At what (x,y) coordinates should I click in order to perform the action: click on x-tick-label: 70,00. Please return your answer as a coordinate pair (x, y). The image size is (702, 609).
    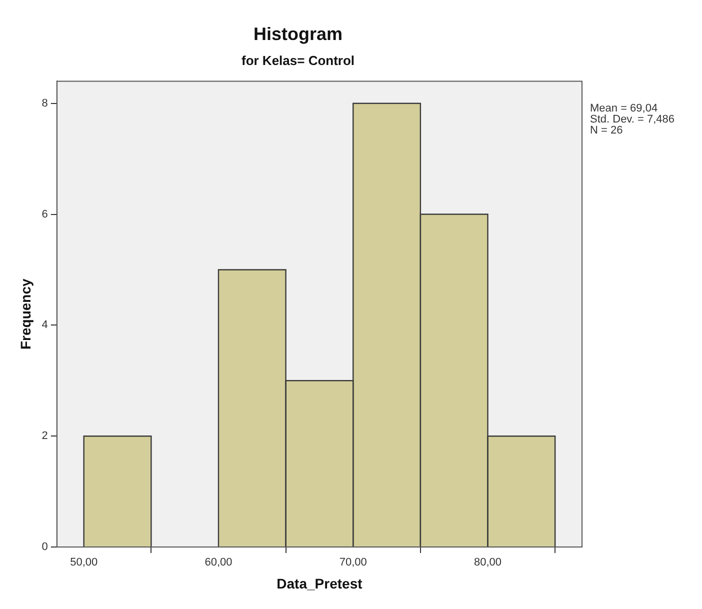
    Looking at the image, I should click on (353, 562).